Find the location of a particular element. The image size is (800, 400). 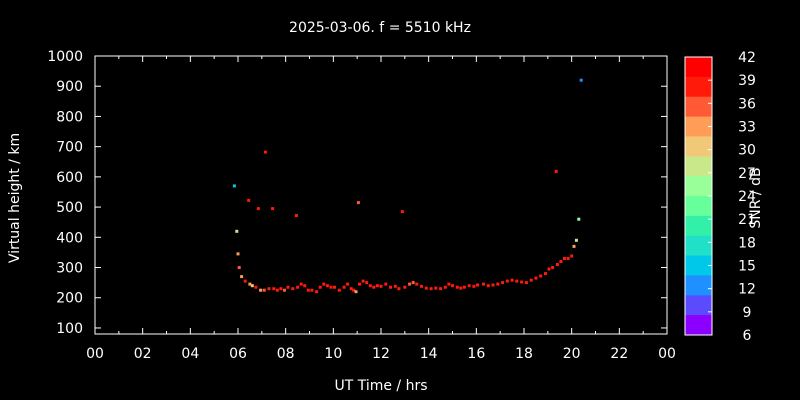

x-tick-label: 18 is located at coordinates (524, 354).